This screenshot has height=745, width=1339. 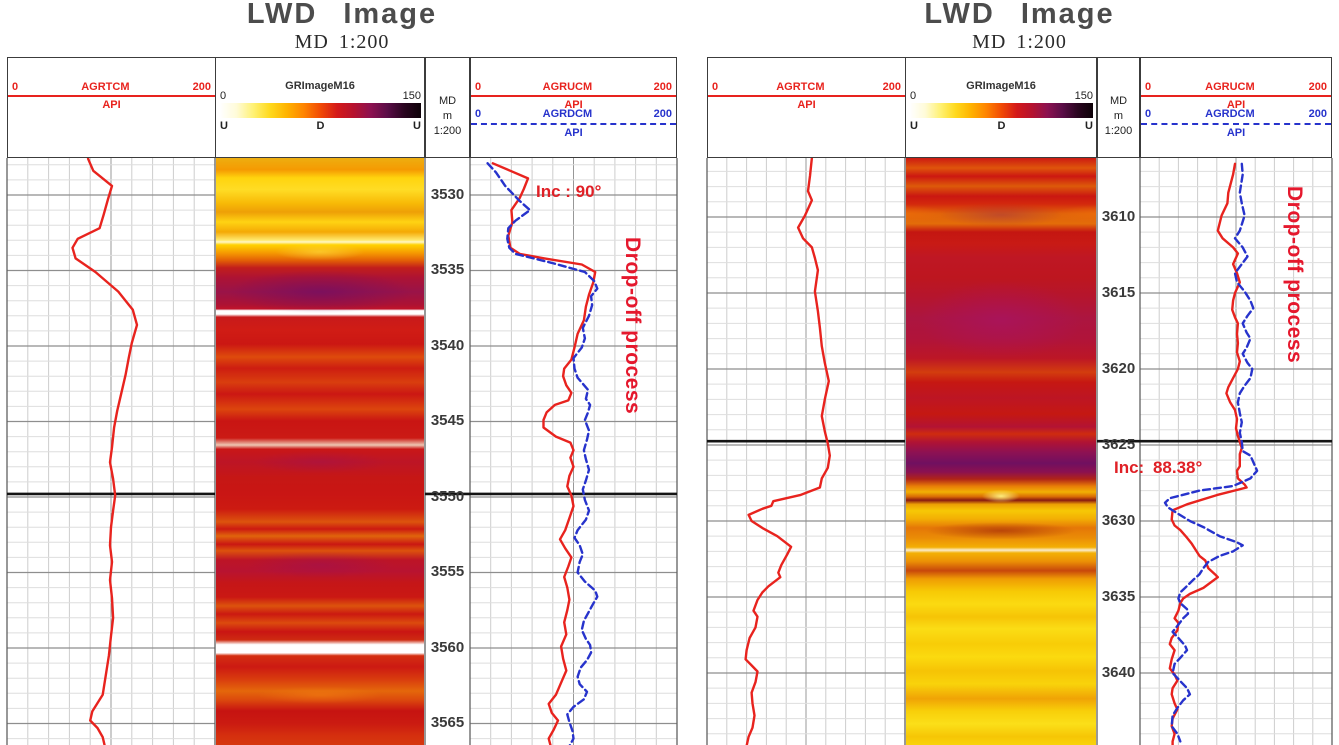 What do you see at coordinates (1118, 368) in the screenshot?
I see `depth-label: 3620` at bounding box center [1118, 368].